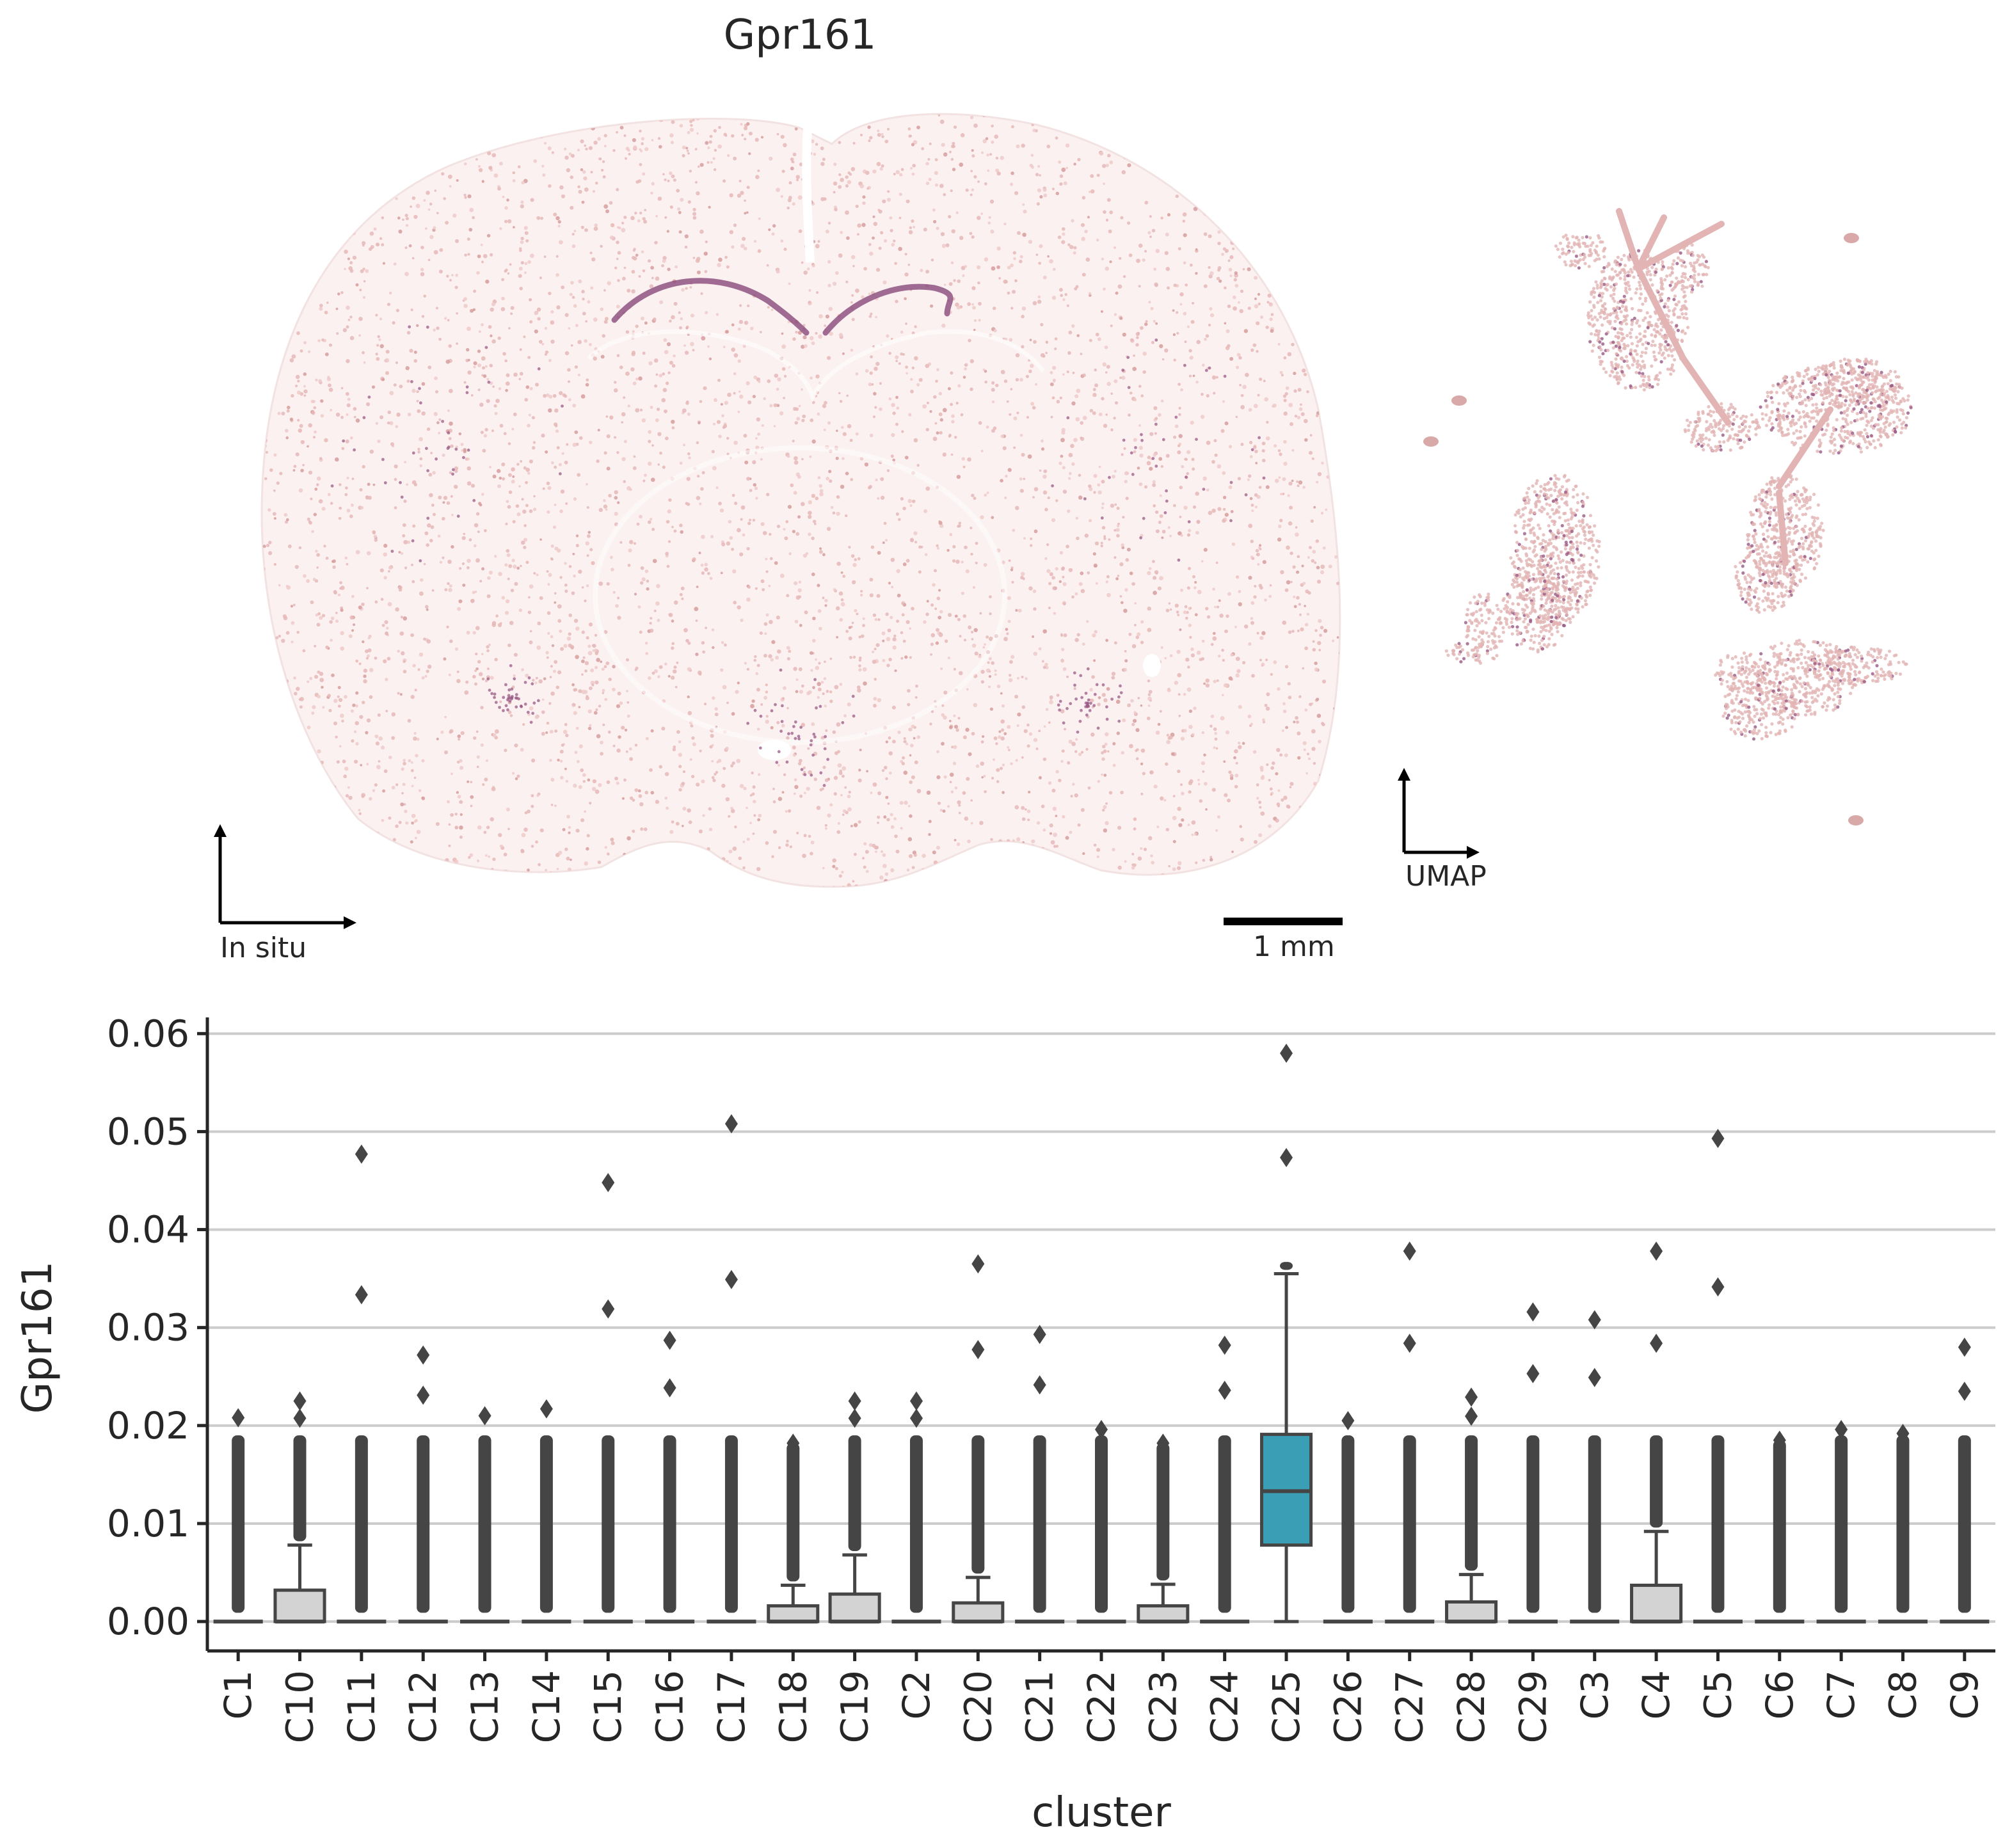 This screenshot has width=2012, height=1848. Describe the element at coordinates (1471, 1706) in the screenshot. I see `x-tick-label: C28` at that location.